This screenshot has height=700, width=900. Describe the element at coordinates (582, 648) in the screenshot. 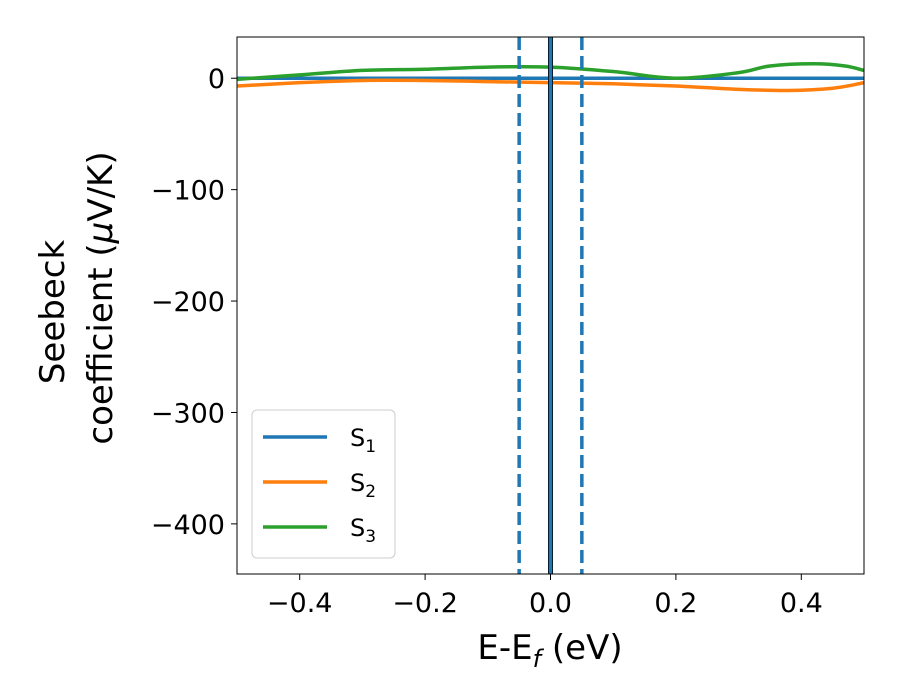

I see `x-axis-title-unit: (eV)` at that location.